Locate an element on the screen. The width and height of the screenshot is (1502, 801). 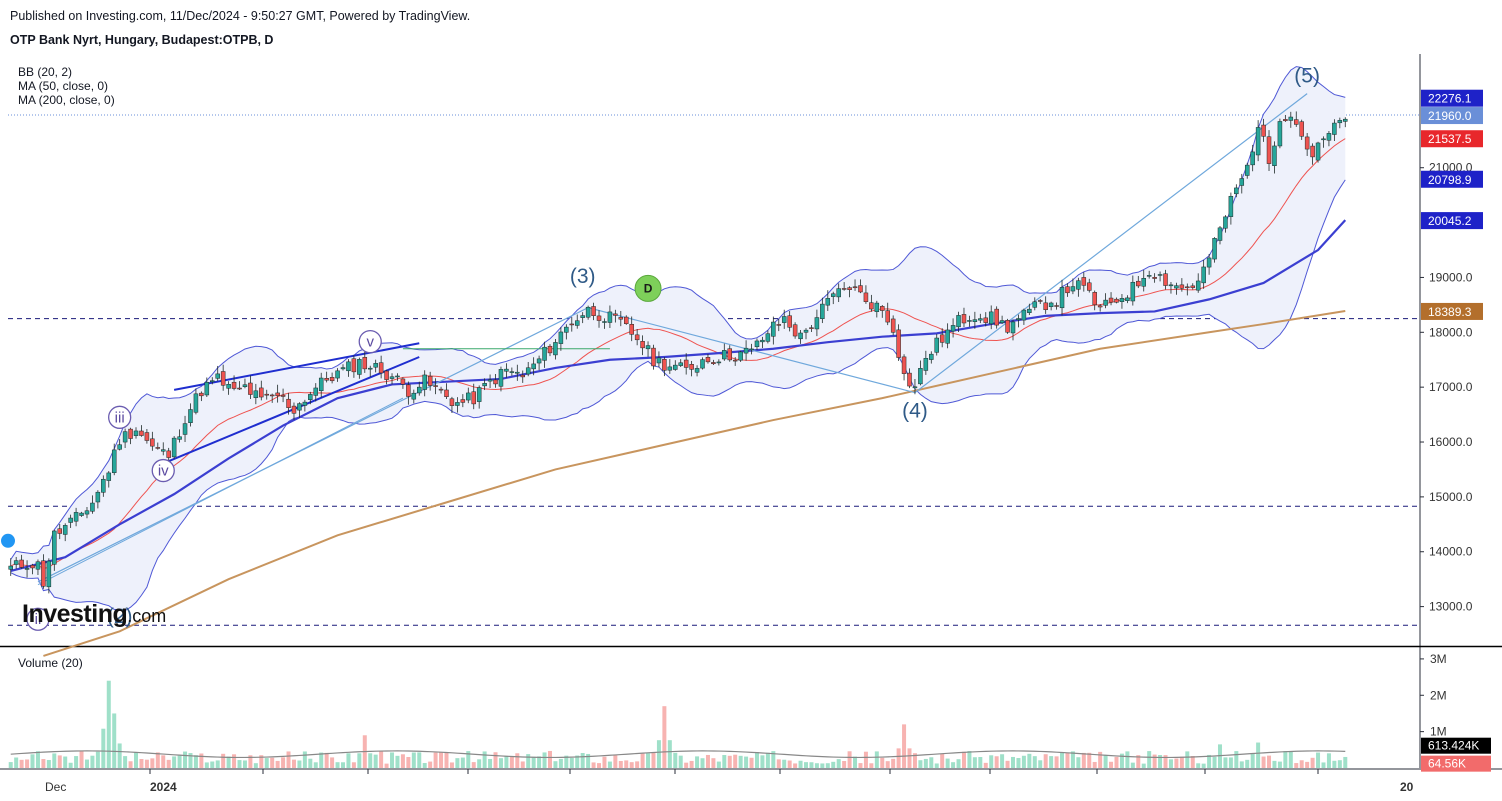
indicator-bb: BB (20, 2) is located at coordinates (45, 72).